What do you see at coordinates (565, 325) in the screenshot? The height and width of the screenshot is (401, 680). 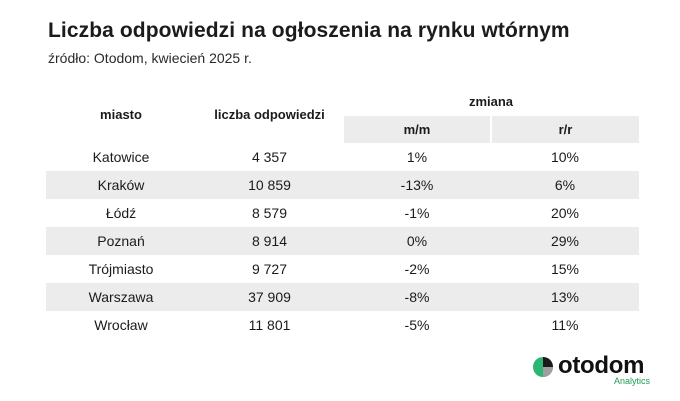 I see `cell-rr: 11%` at bounding box center [565, 325].